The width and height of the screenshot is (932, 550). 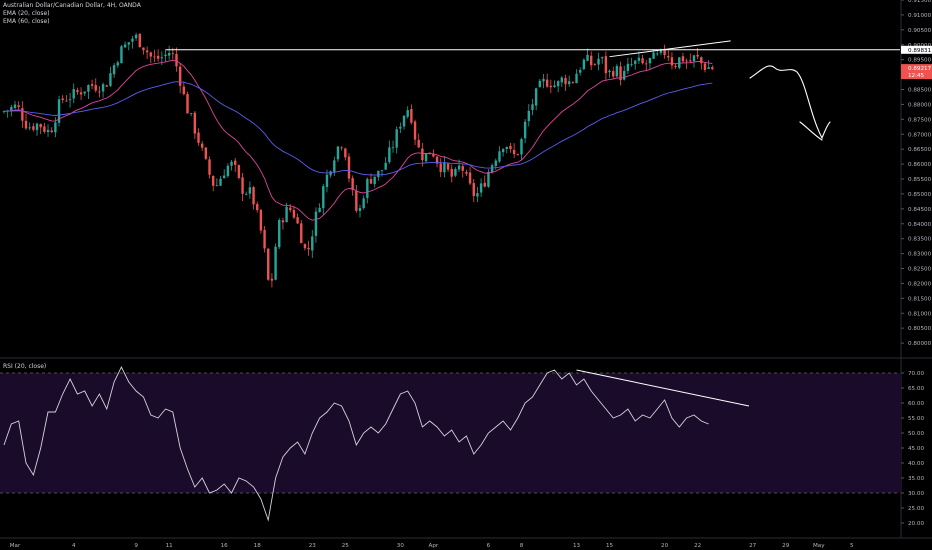 I want to click on price-tick-label: 0.82500, so click(x=920, y=270).